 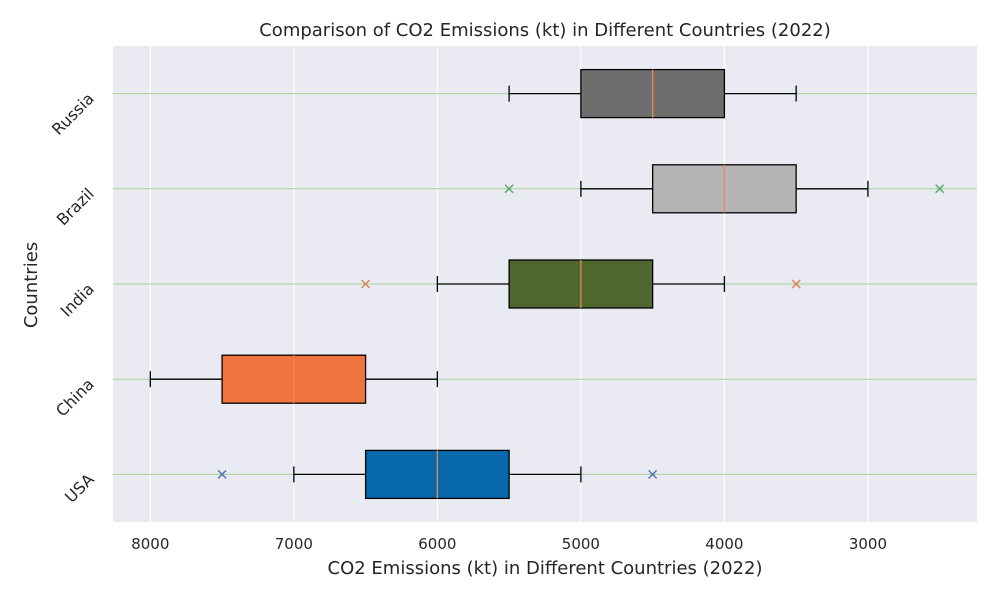 What do you see at coordinates (79, 488) in the screenshot?
I see `y-tick-label: USA` at bounding box center [79, 488].